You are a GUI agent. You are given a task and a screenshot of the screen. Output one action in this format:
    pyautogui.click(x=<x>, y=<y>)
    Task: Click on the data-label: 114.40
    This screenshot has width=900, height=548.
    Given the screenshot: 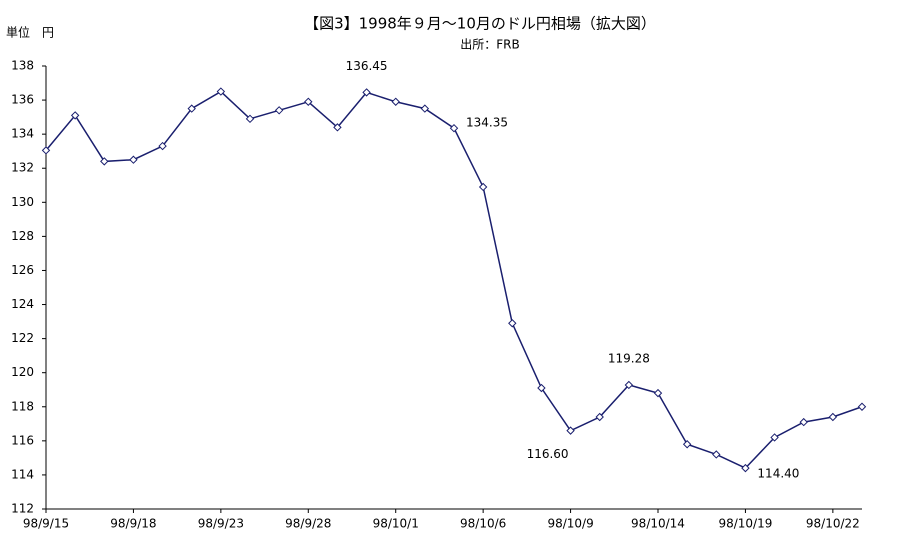 What is the action you would take?
    pyautogui.click(x=778, y=474)
    